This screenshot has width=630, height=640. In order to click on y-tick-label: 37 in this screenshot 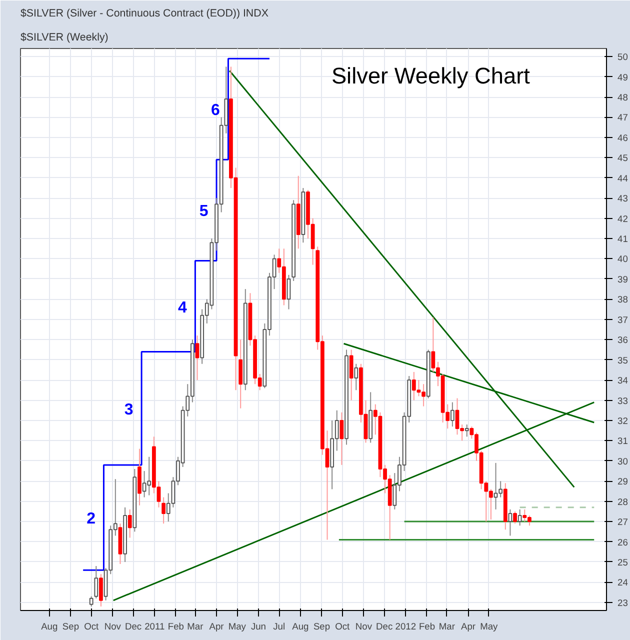, I will do `click(623, 319)`.